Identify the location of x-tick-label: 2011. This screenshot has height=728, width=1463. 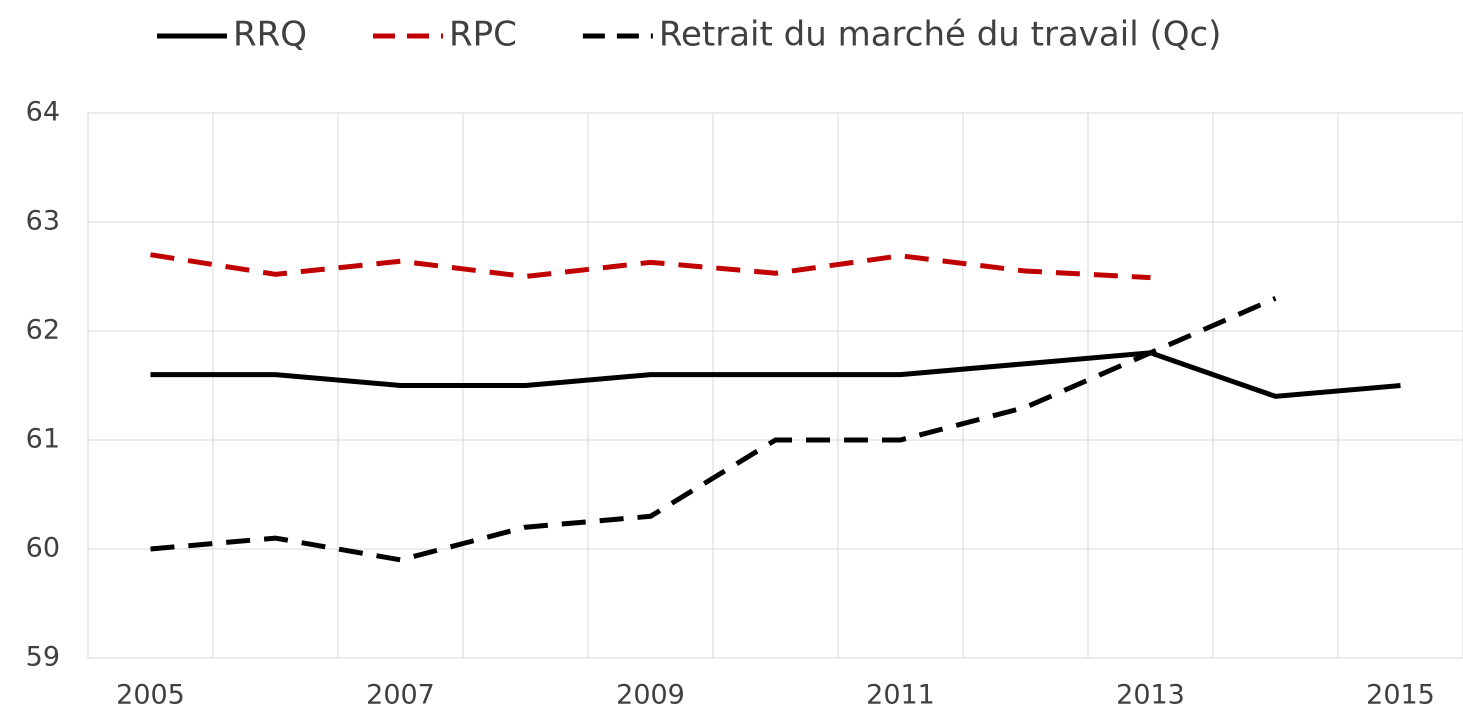
(900, 695).